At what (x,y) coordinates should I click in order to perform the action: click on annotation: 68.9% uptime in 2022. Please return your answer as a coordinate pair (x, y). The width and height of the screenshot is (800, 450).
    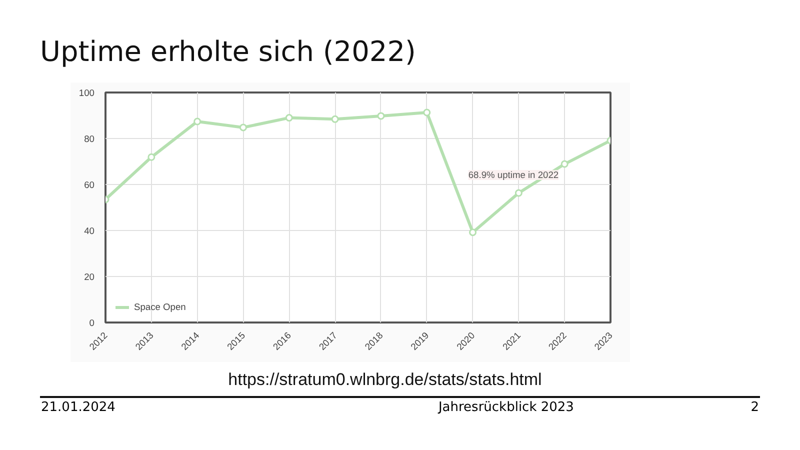
    Looking at the image, I should click on (513, 175).